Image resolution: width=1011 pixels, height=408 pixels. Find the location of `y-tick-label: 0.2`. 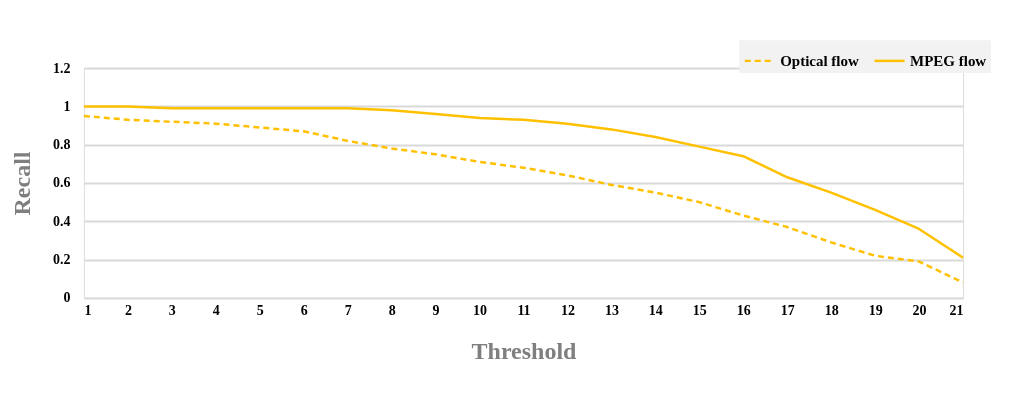

y-tick-label: 0.2 is located at coordinates (61, 260).